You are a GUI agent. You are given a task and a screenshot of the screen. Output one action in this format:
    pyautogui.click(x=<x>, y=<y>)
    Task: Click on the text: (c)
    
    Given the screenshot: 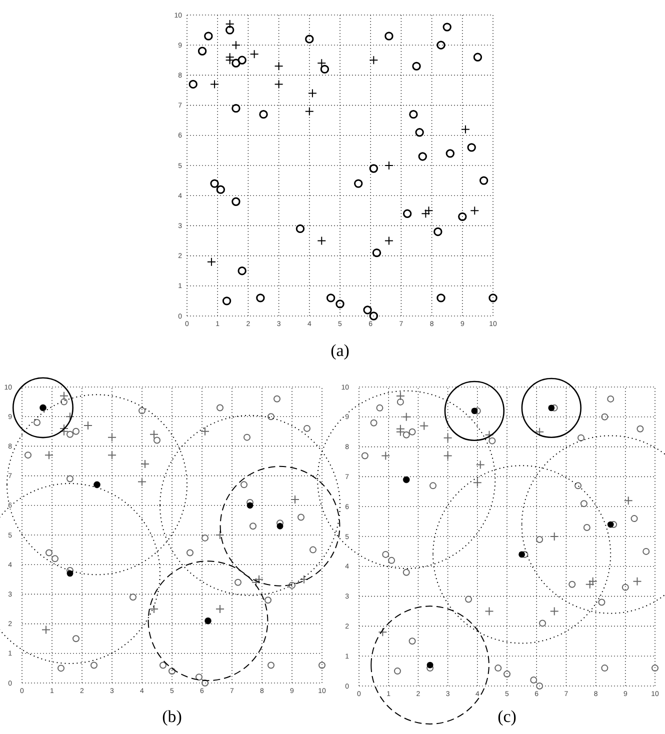 What is the action you would take?
    pyautogui.click(x=507, y=716)
    